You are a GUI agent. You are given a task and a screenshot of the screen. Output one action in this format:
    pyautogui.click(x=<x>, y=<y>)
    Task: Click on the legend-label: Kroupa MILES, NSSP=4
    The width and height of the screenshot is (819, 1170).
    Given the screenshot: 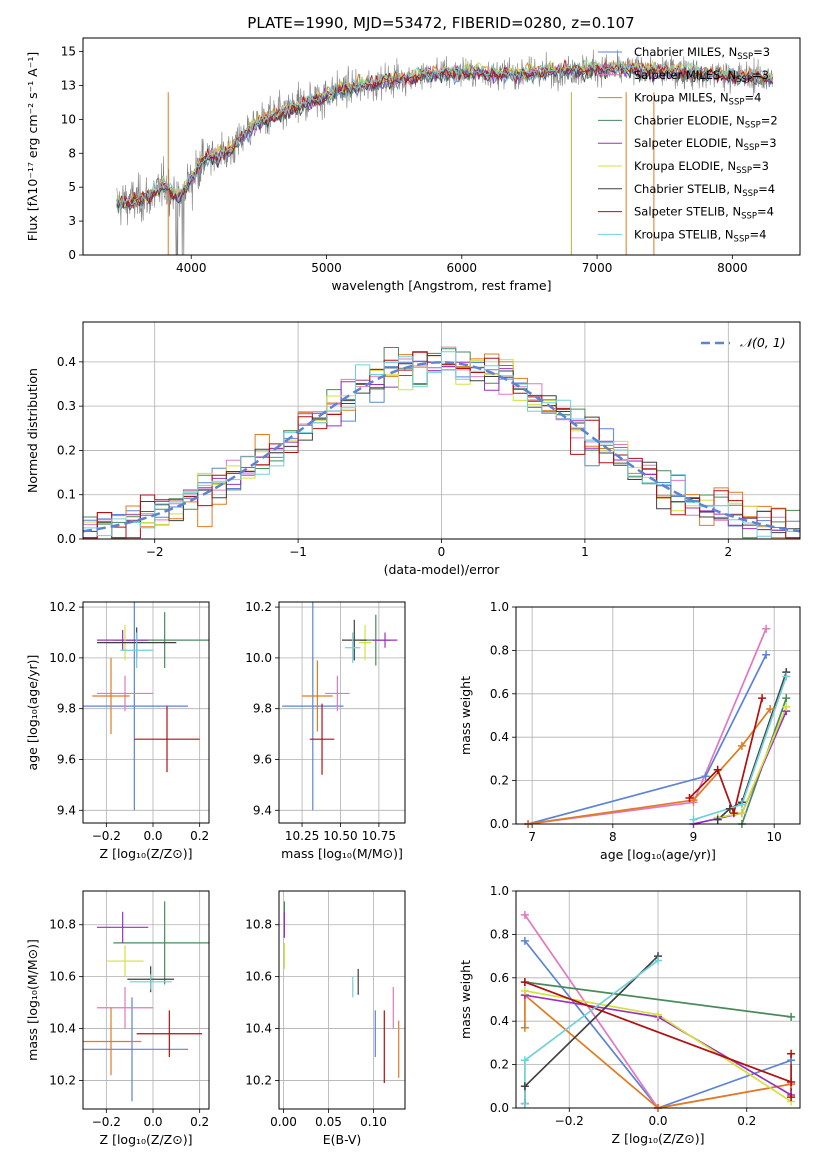 What is the action you would take?
    pyautogui.click(x=697, y=99)
    